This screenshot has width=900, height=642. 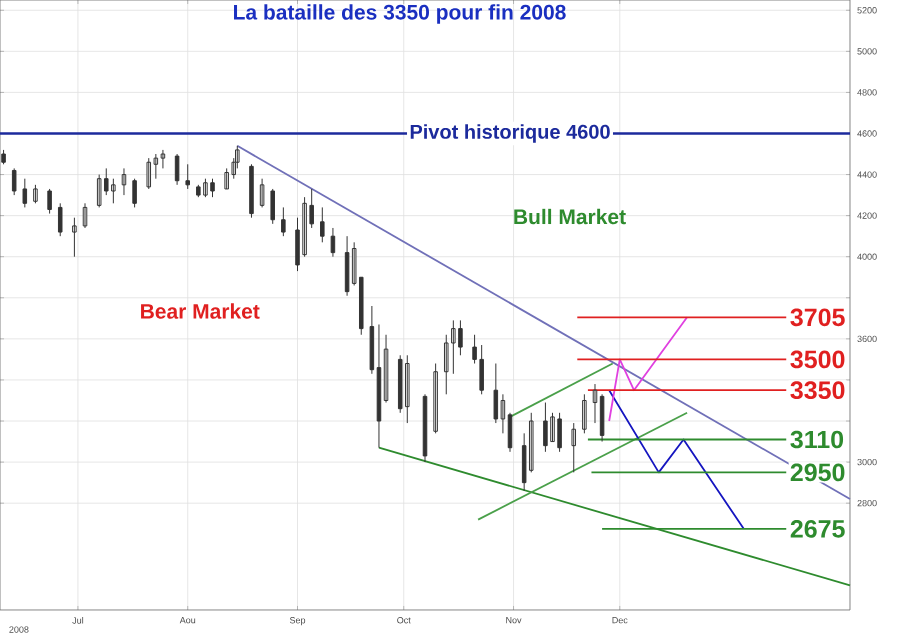 What do you see at coordinates (817, 529) in the screenshot?
I see `annotation: 2675` at bounding box center [817, 529].